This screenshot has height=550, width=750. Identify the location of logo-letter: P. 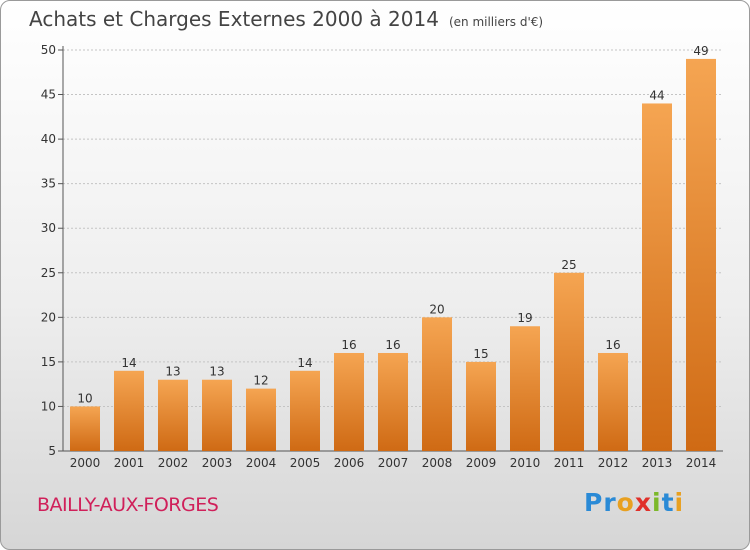
(594, 502).